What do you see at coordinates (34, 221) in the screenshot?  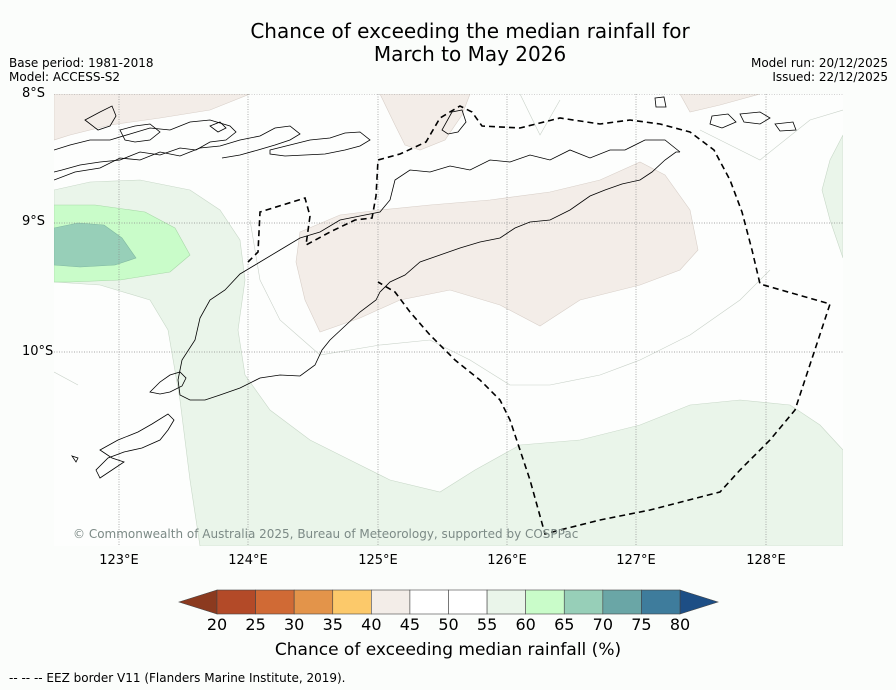 I see `lat-label-9s: 9°S` at bounding box center [34, 221].